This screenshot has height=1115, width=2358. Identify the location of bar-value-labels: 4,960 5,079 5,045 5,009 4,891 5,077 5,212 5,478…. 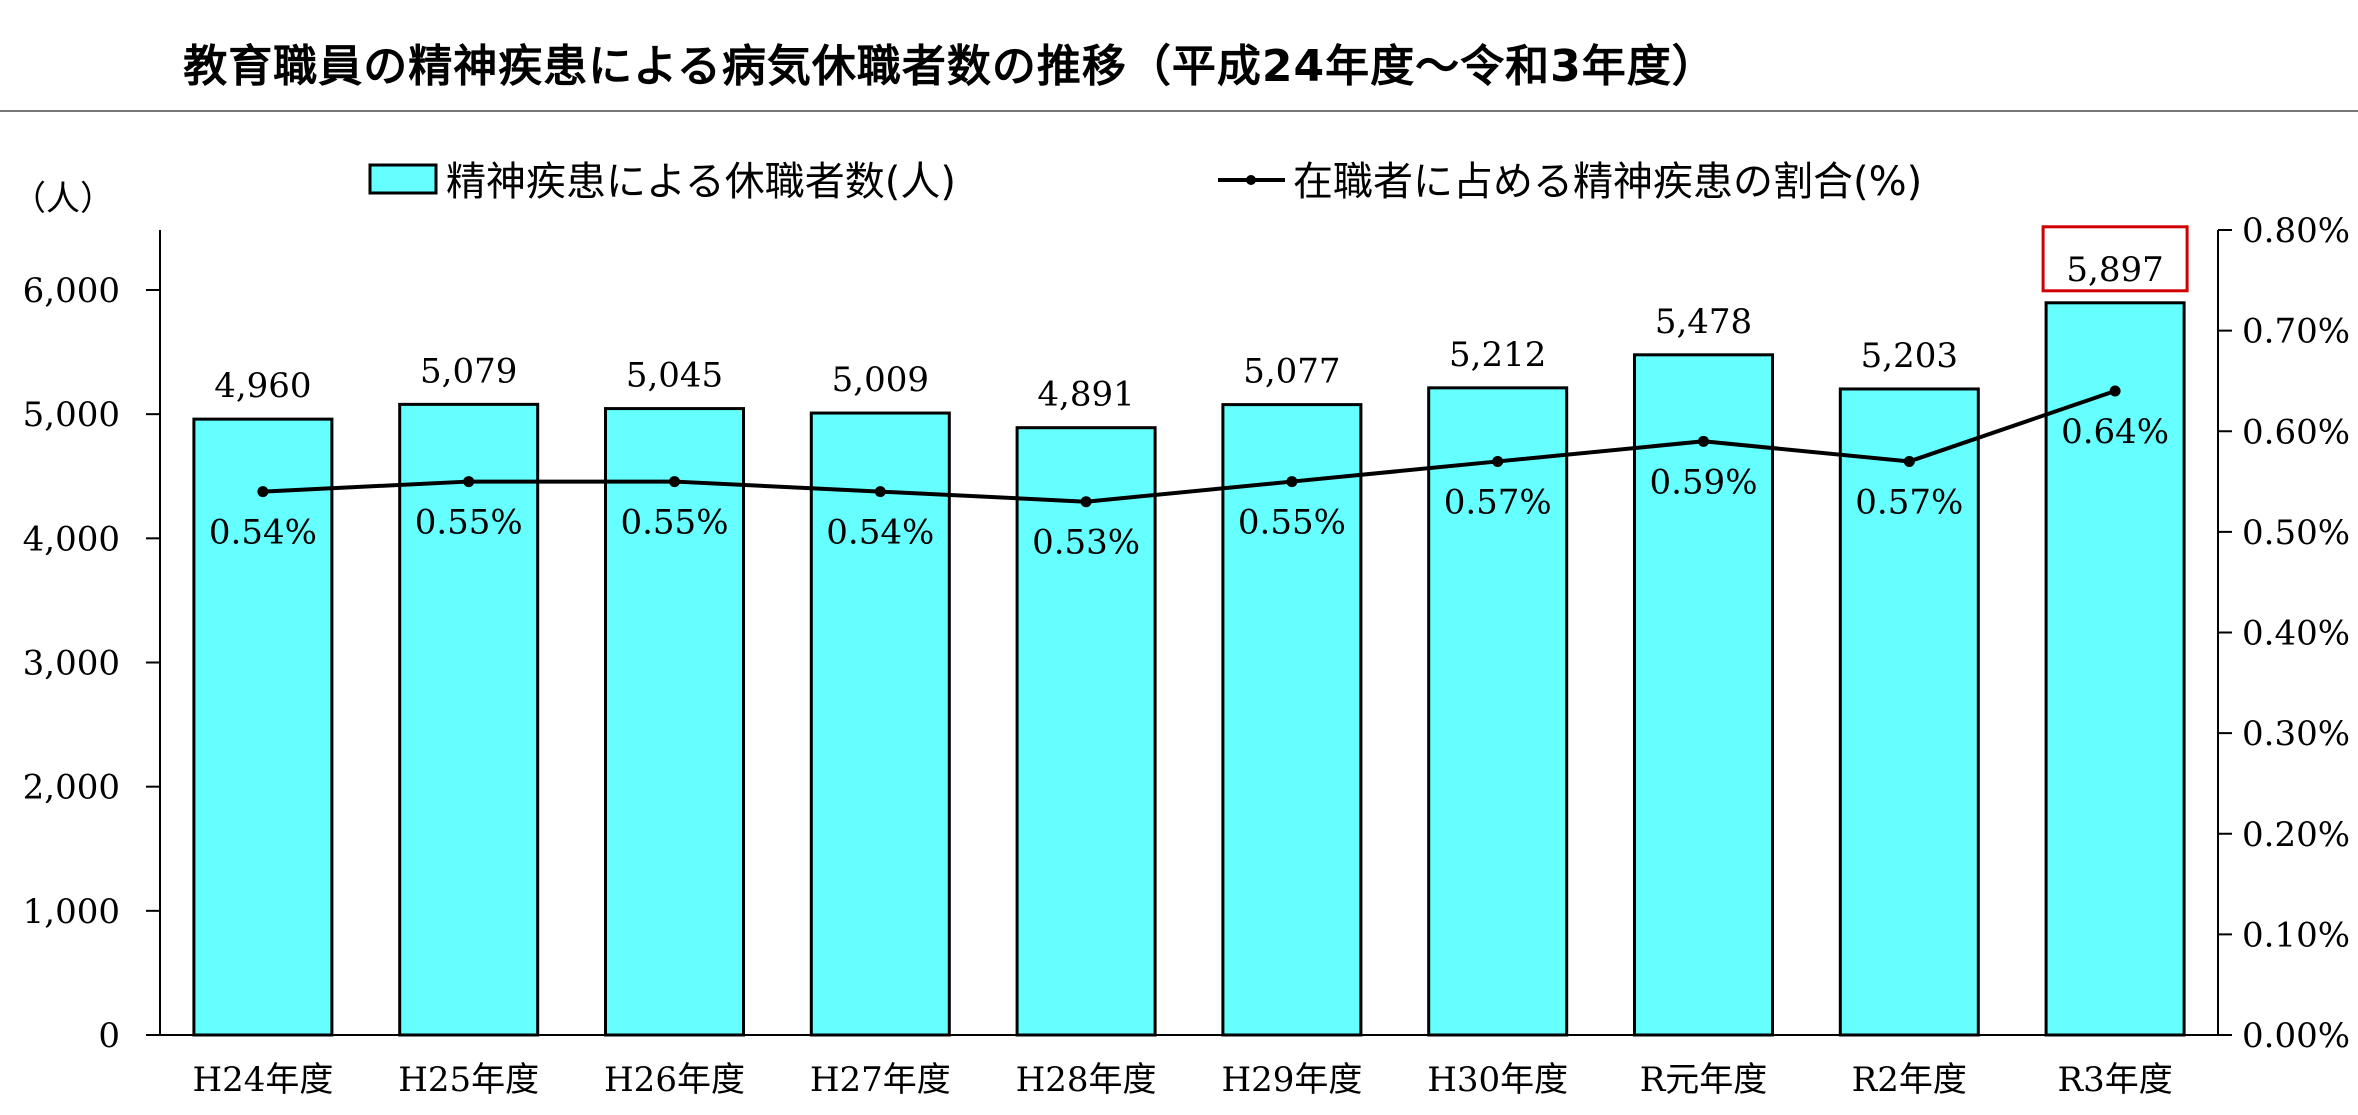
(1201, 320).